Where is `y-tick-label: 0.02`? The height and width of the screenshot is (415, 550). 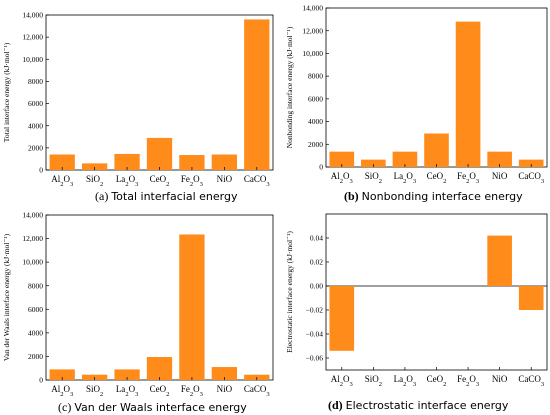 y-tick-label: 0.02 is located at coordinates (316, 262).